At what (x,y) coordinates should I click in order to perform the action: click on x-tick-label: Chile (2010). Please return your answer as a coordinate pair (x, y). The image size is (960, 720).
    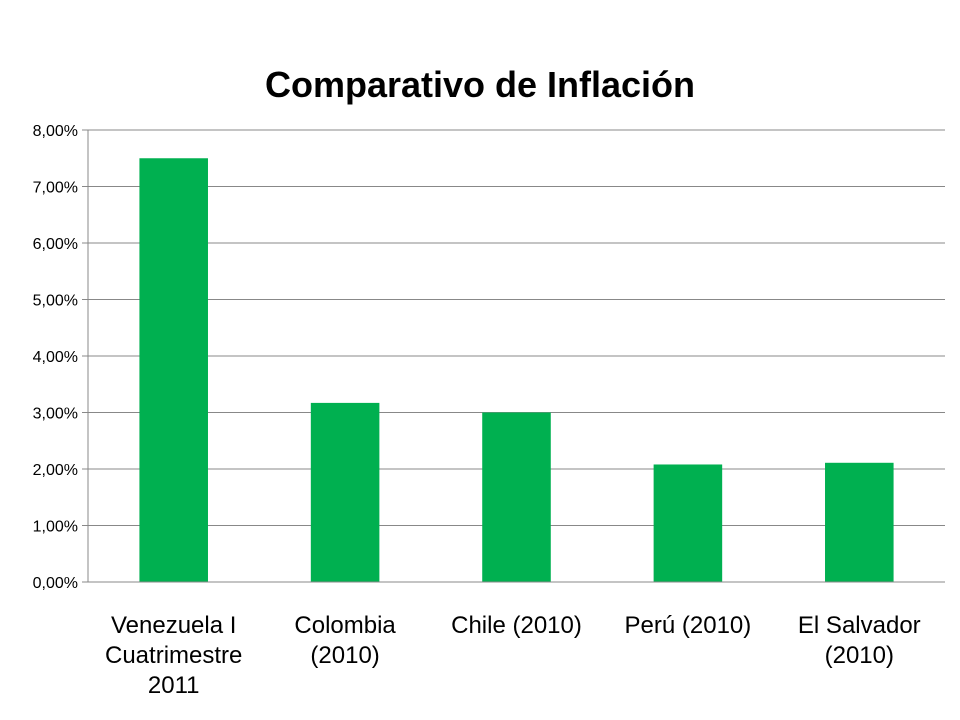
    Looking at the image, I should click on (516, 625).